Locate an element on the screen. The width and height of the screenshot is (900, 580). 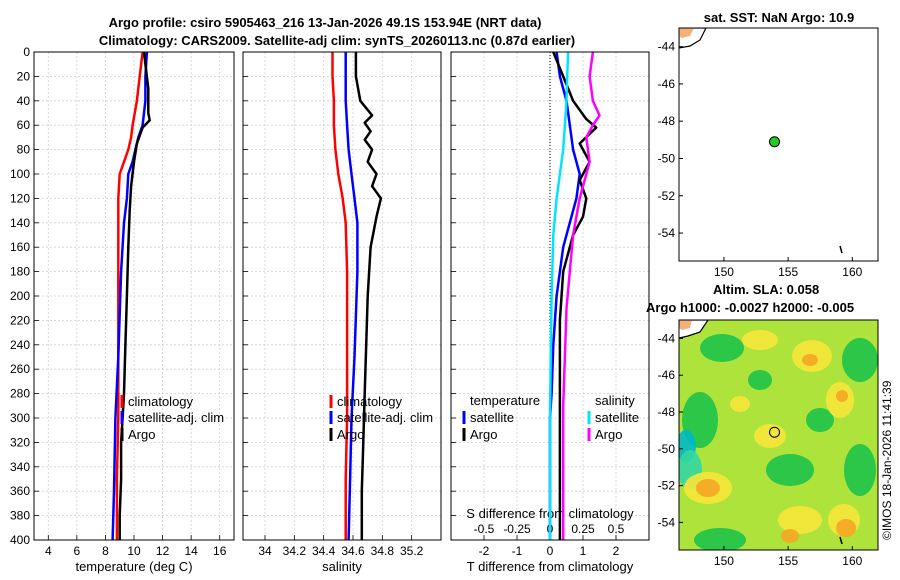
x-tick-label: 6 is located at coordinates (77, 551).